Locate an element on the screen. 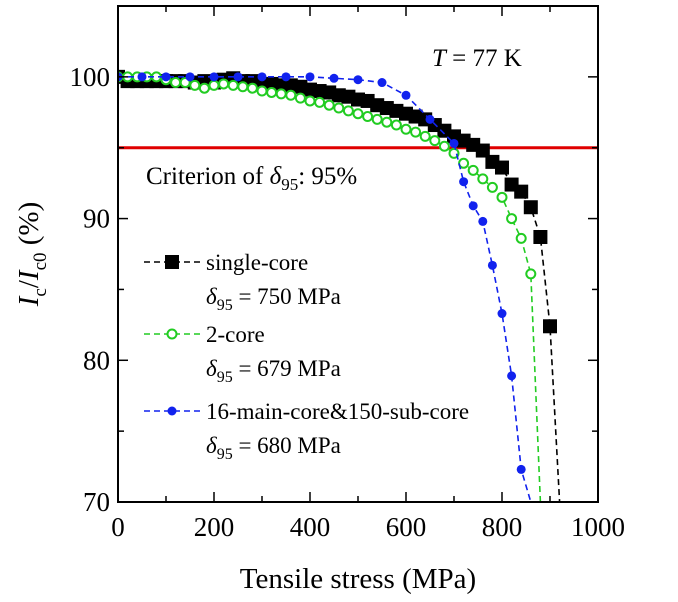  y-tick-label: 70 is located at coordinates (96, 502).